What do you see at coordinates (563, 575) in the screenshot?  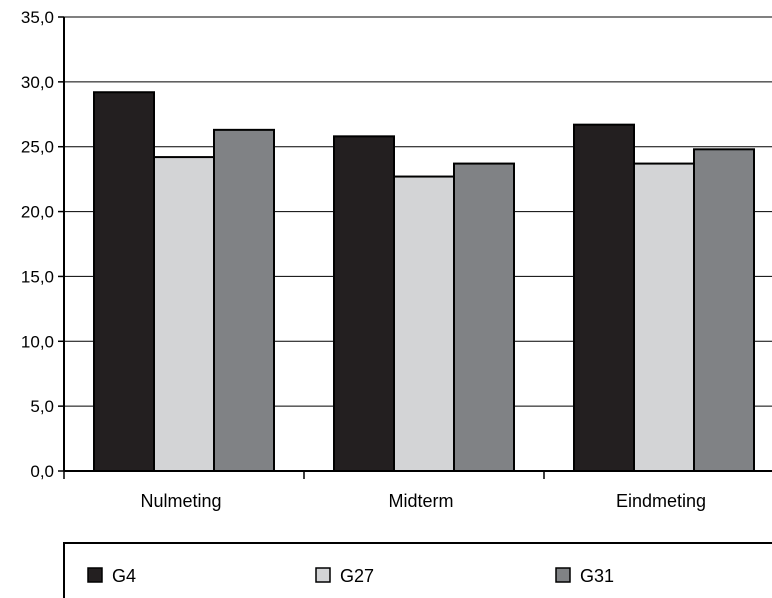 I see `legend-swatch-g31` at bounding box center [563, 575].